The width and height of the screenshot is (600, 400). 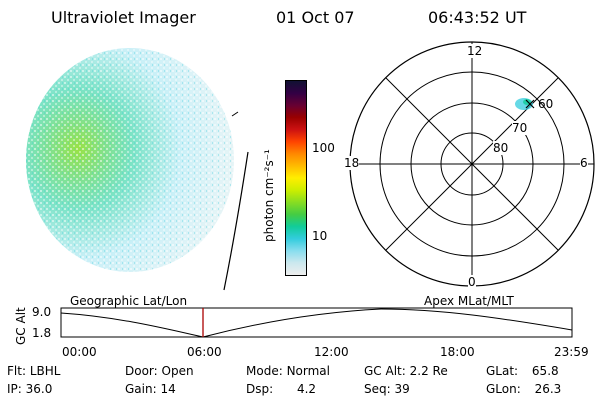 I want to click on timeline-ymin: 1.8, so click(x=42, y=333).